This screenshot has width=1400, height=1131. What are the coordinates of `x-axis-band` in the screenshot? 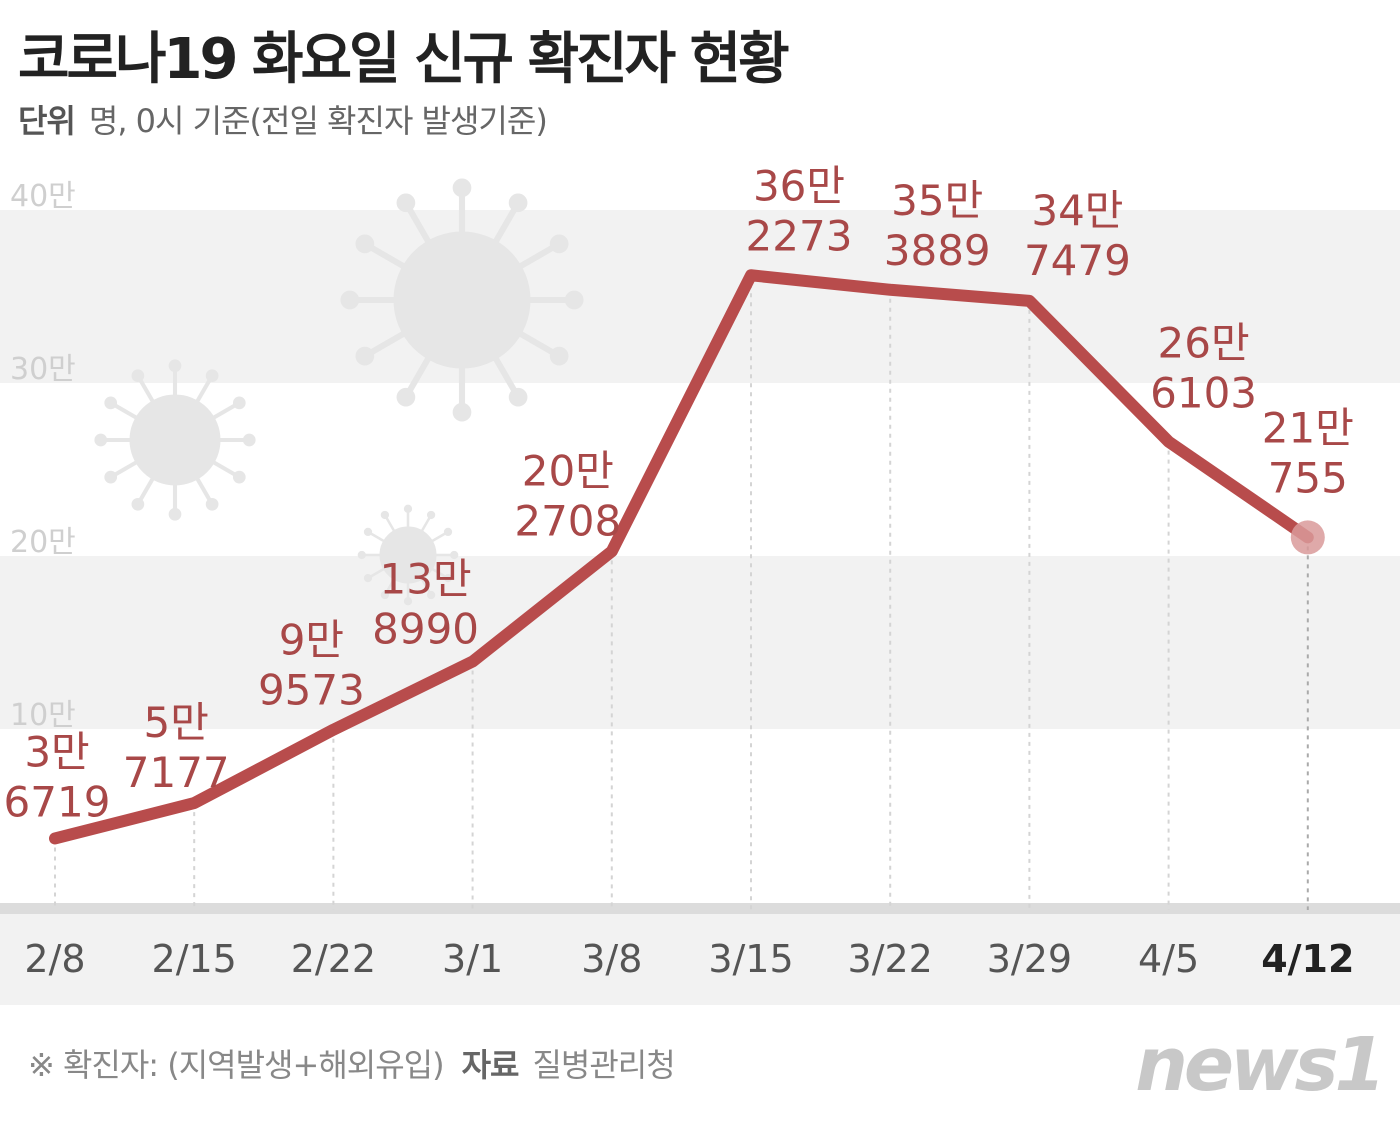 It's located at (700, 955).